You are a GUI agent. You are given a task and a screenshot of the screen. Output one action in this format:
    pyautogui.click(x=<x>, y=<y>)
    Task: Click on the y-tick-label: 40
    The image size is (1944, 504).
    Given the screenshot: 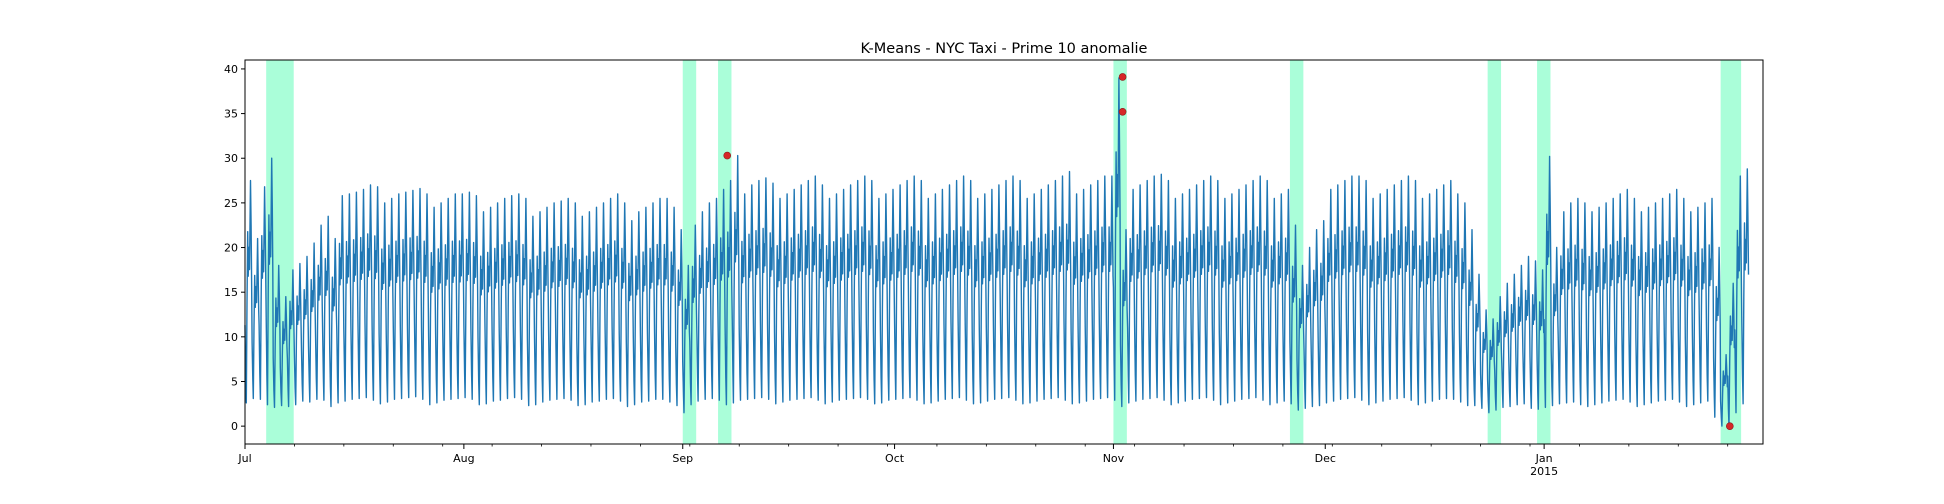 What is the action you would take?
    pyautogui.click(x=231, y=69)
    